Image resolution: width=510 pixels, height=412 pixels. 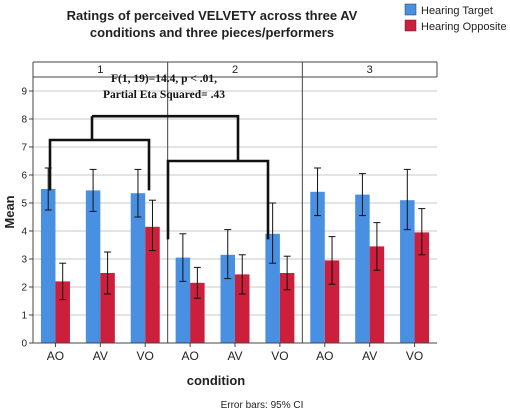 I want to click on bar-hearing-target-facet1-vo, so click(x=138, y=268).